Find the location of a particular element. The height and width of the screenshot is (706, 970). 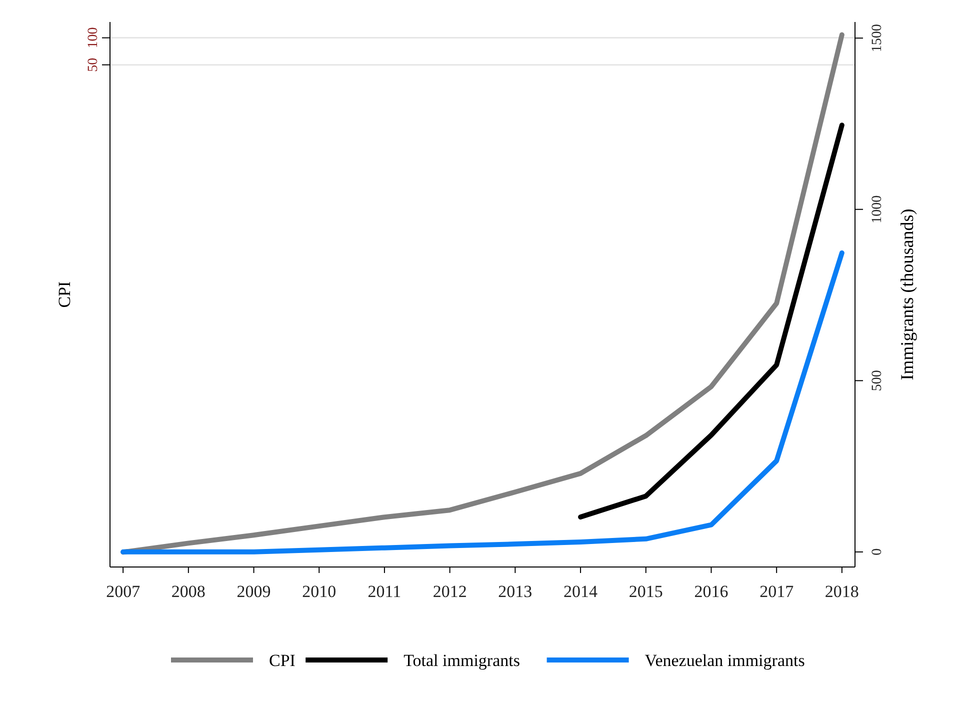

x-tick-label: 2010 is located at coordinates (319, 591).